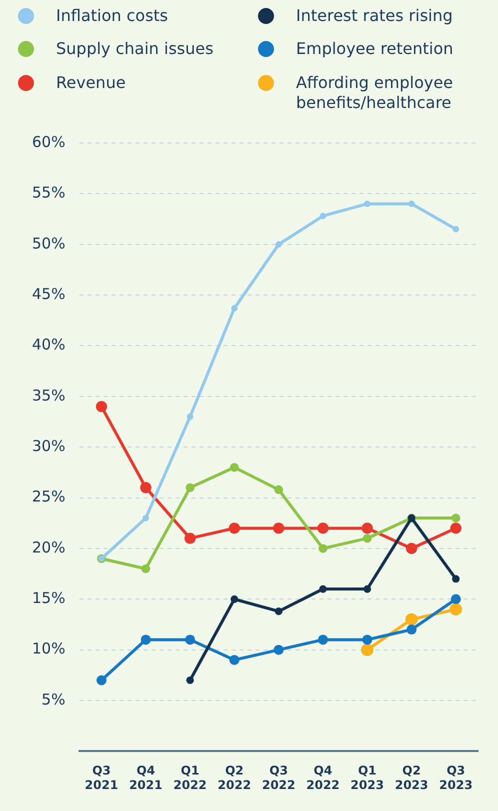 The image size is (498, 811). I want to click on y-tick-label: 10%, so click(49, 649).